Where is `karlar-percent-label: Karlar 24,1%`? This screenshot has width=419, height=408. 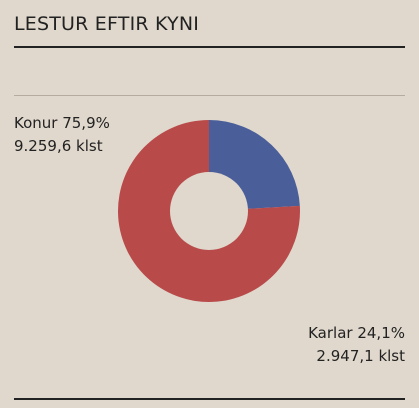
karlar-percent-label: Karlar 24,1% is located at coordinates (356, 333).